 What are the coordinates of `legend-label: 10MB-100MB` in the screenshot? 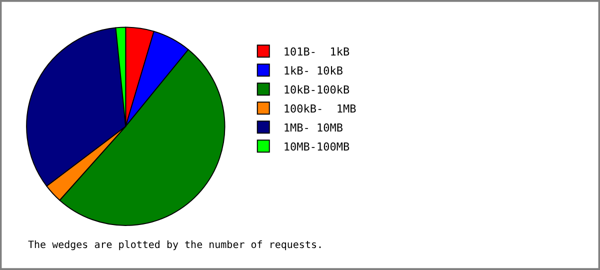 It's located at (316, 147).